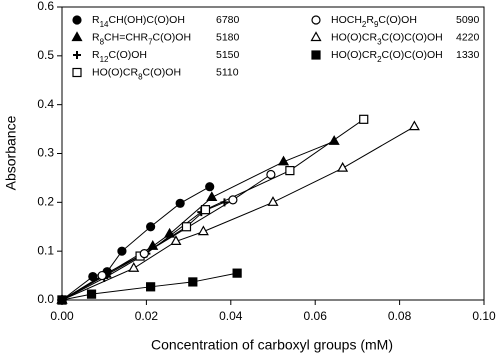  I want to click on legend-number: 5110, so click(227, 72).